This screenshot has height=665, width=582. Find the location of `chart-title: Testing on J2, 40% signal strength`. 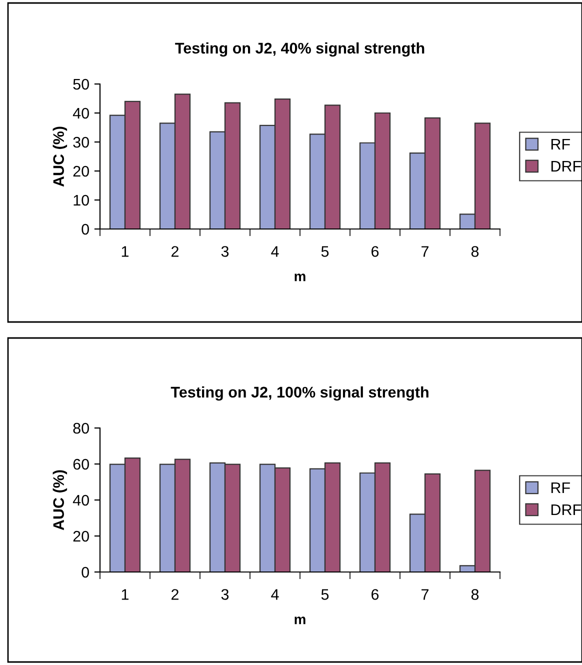

chart-title: Testing on J2, 40% signal strength is located at coordinates (299, 49).